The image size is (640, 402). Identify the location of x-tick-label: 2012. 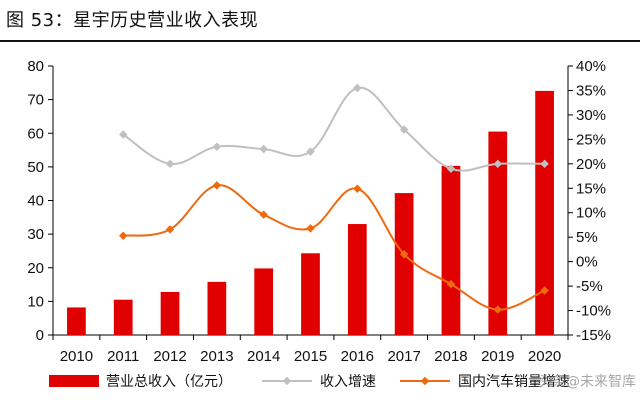
(169, 356).